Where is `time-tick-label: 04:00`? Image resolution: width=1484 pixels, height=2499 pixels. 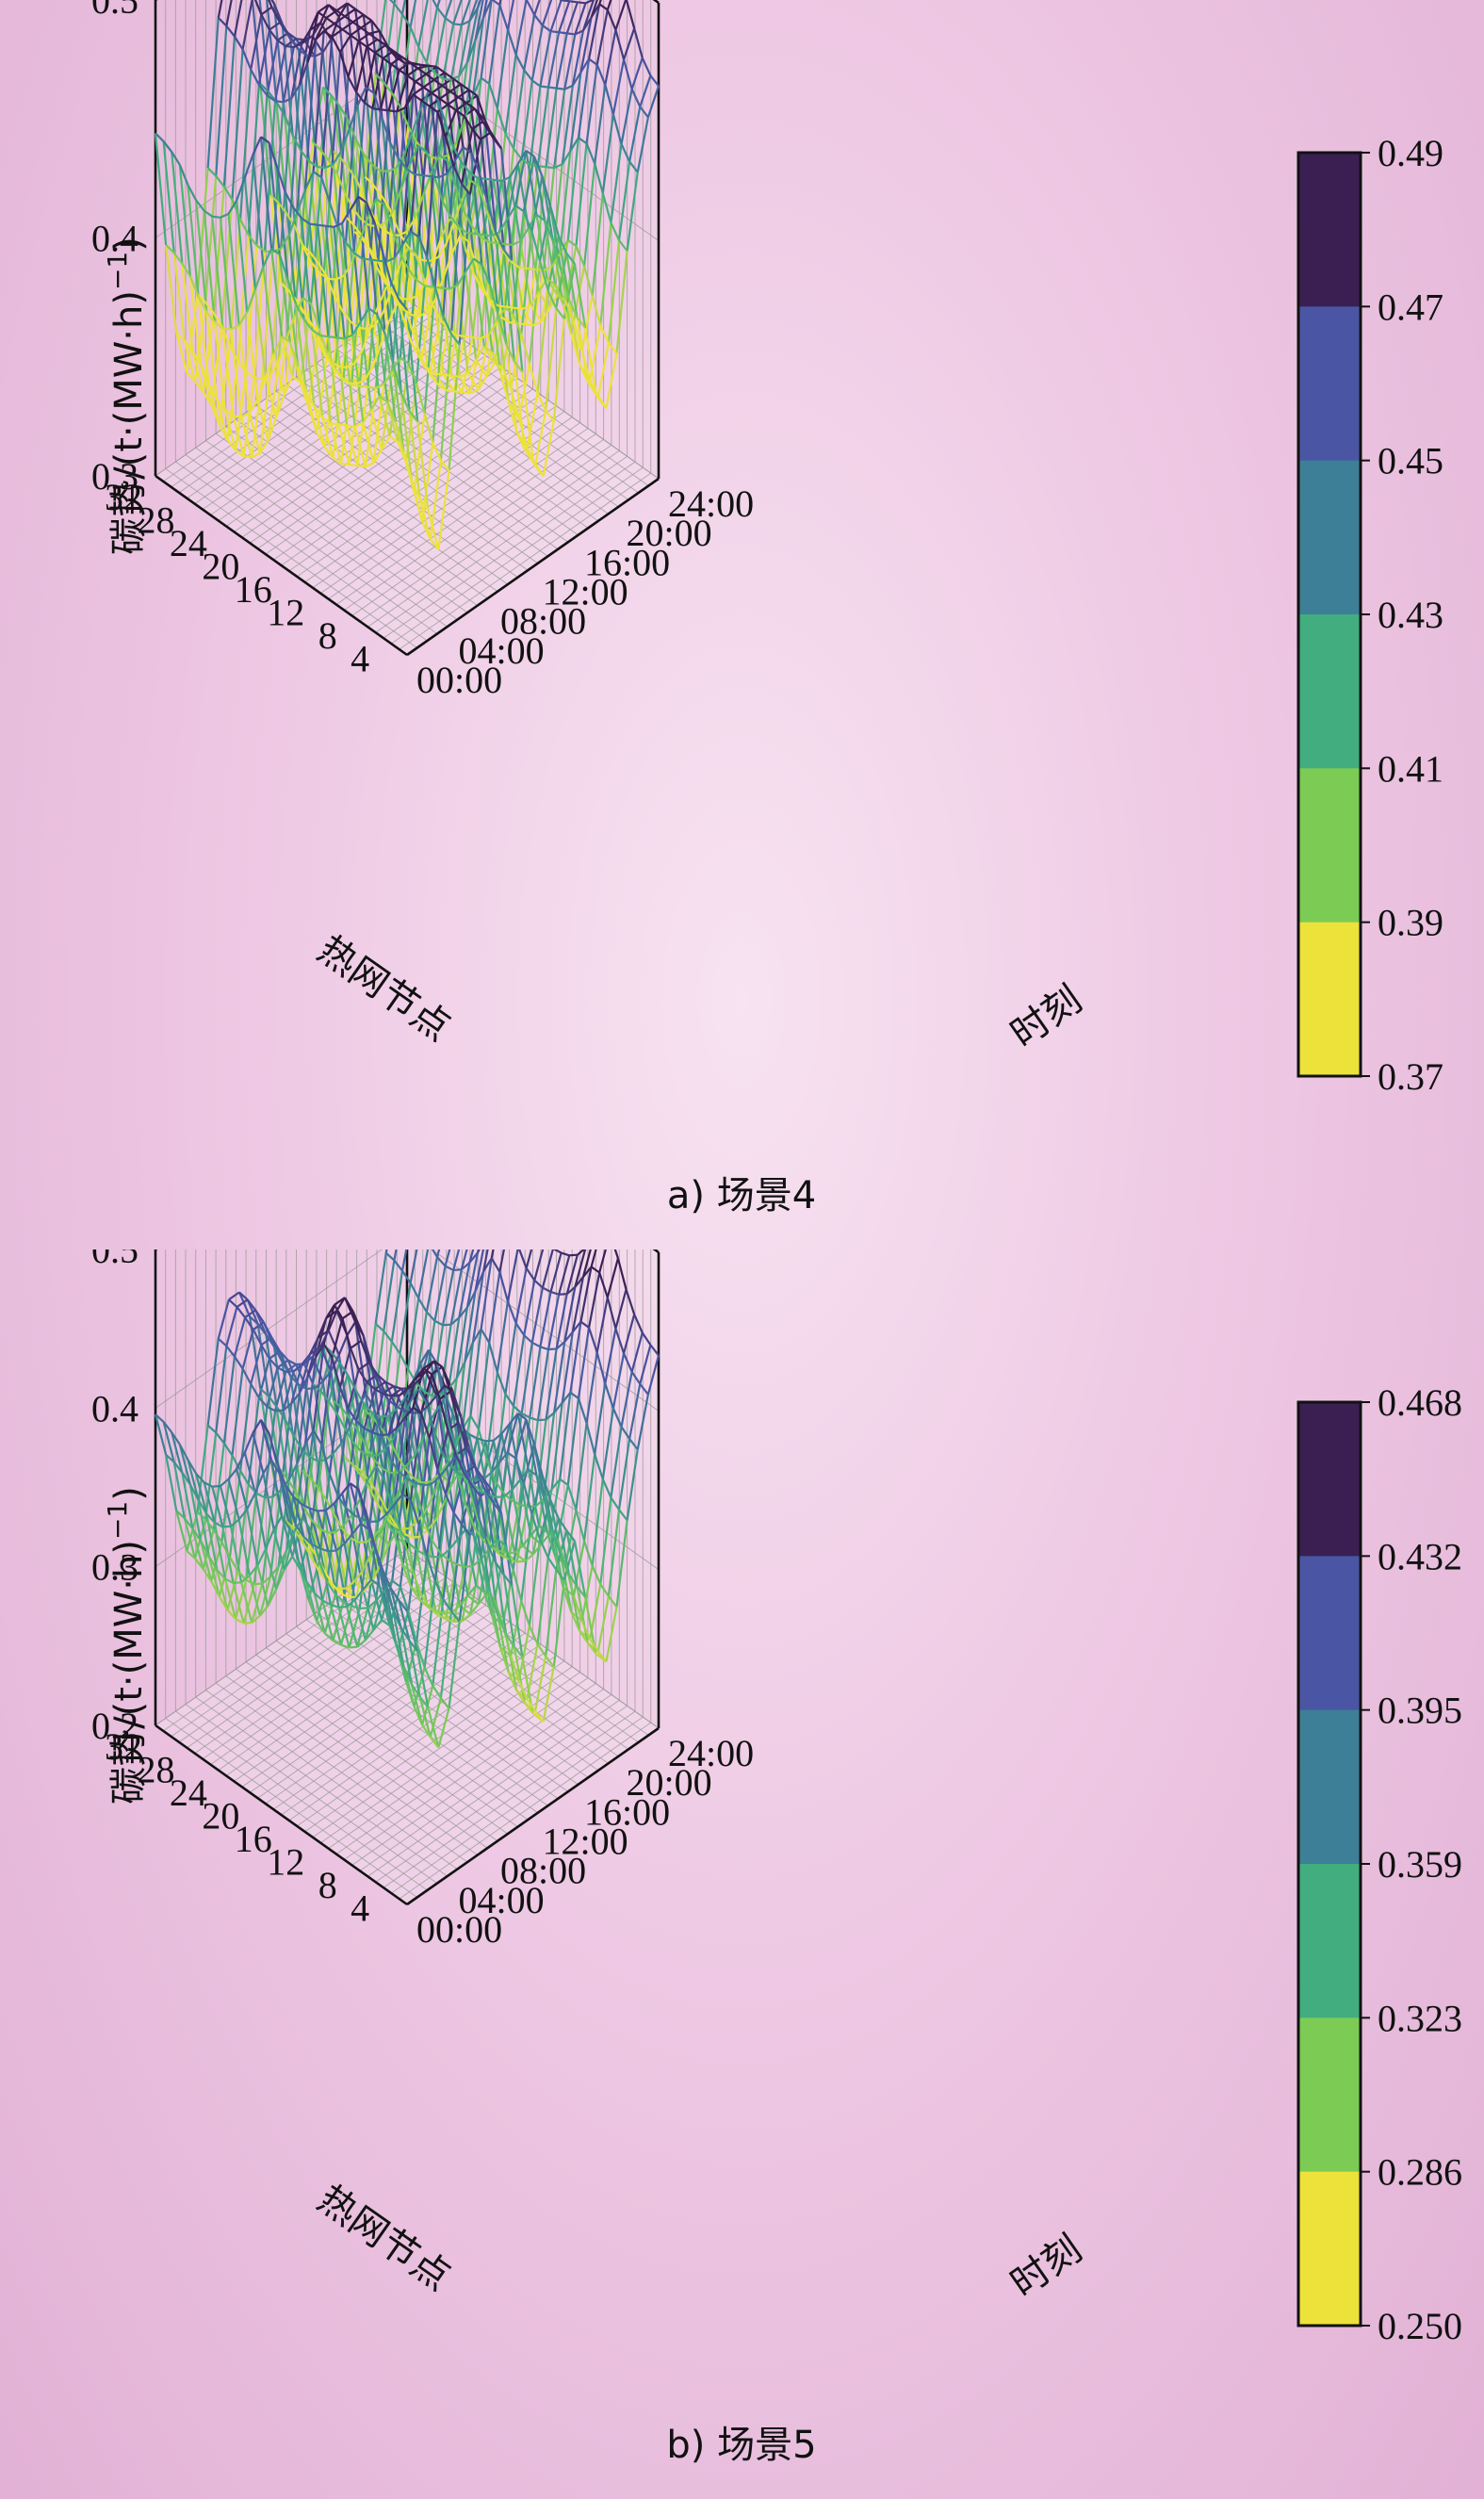
time-tick-label: 04:00 is located at coordinates (502, 650).